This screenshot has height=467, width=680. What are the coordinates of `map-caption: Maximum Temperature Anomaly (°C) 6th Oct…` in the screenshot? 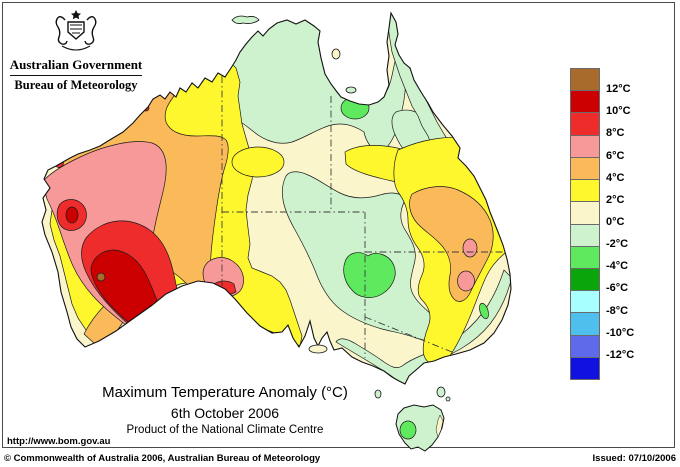 It's located at (225, 410).